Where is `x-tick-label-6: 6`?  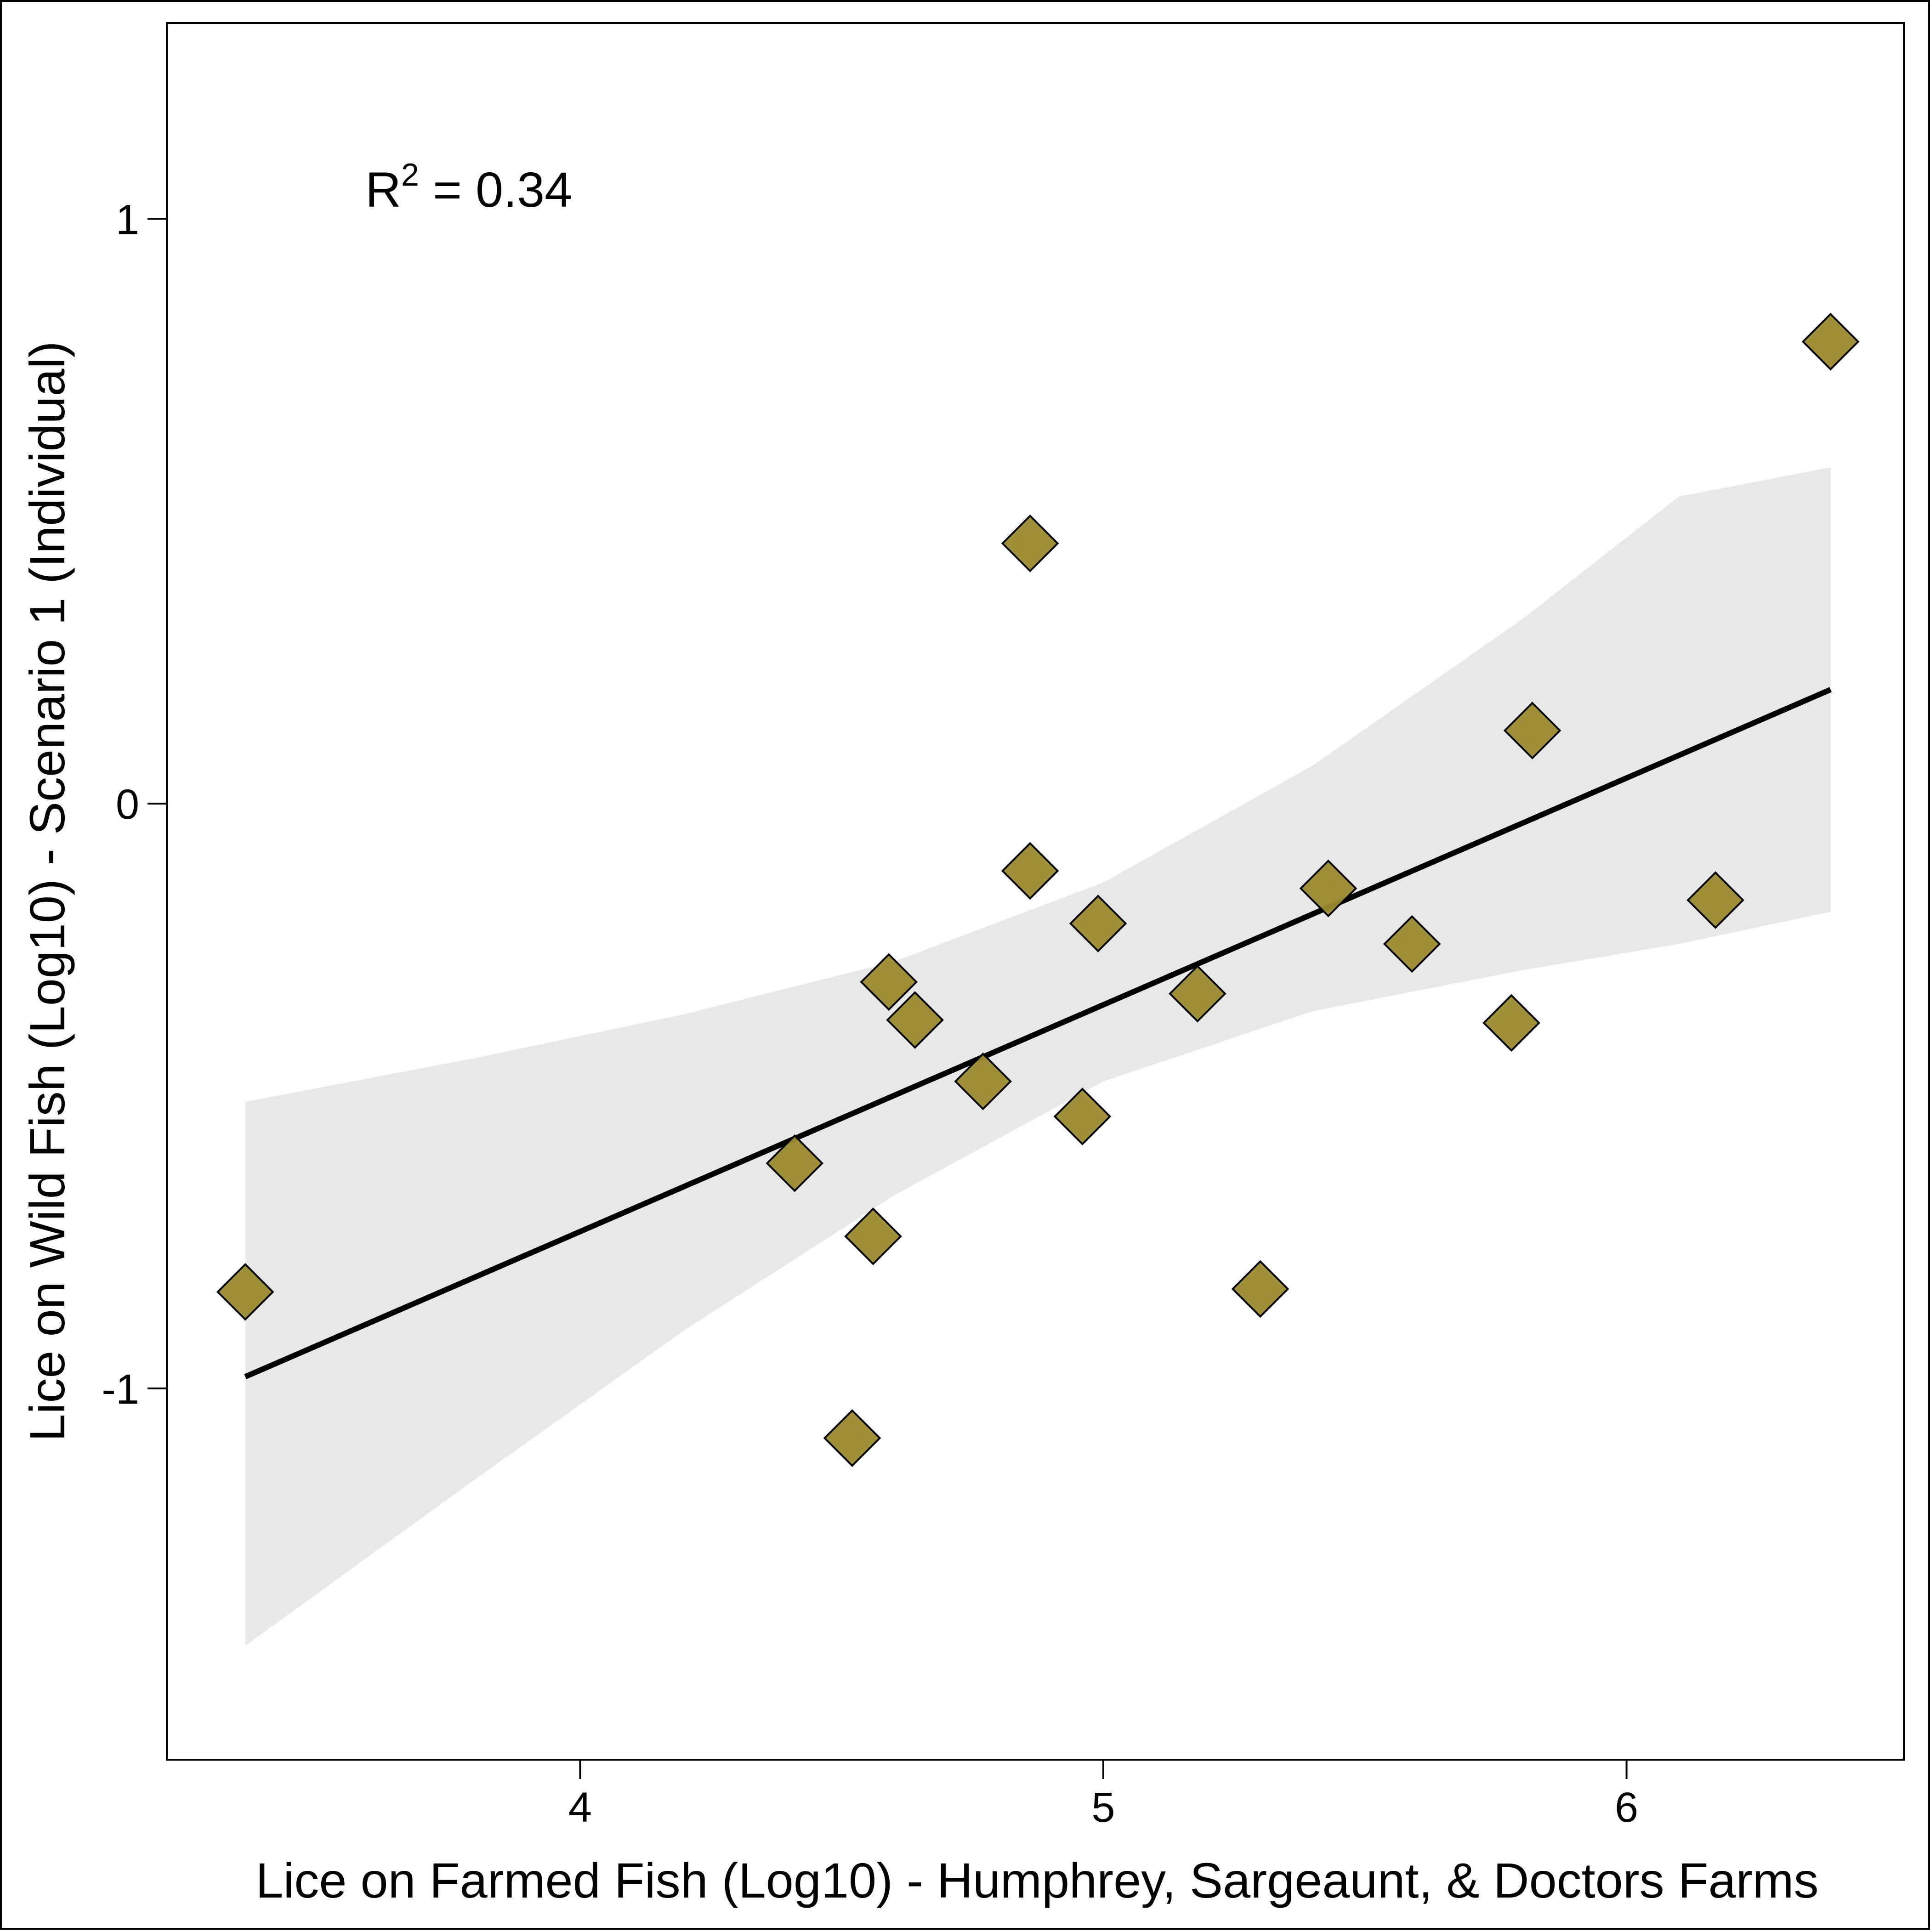 x-tick-label-6: 6 is located at coordinates (1626, 1807).